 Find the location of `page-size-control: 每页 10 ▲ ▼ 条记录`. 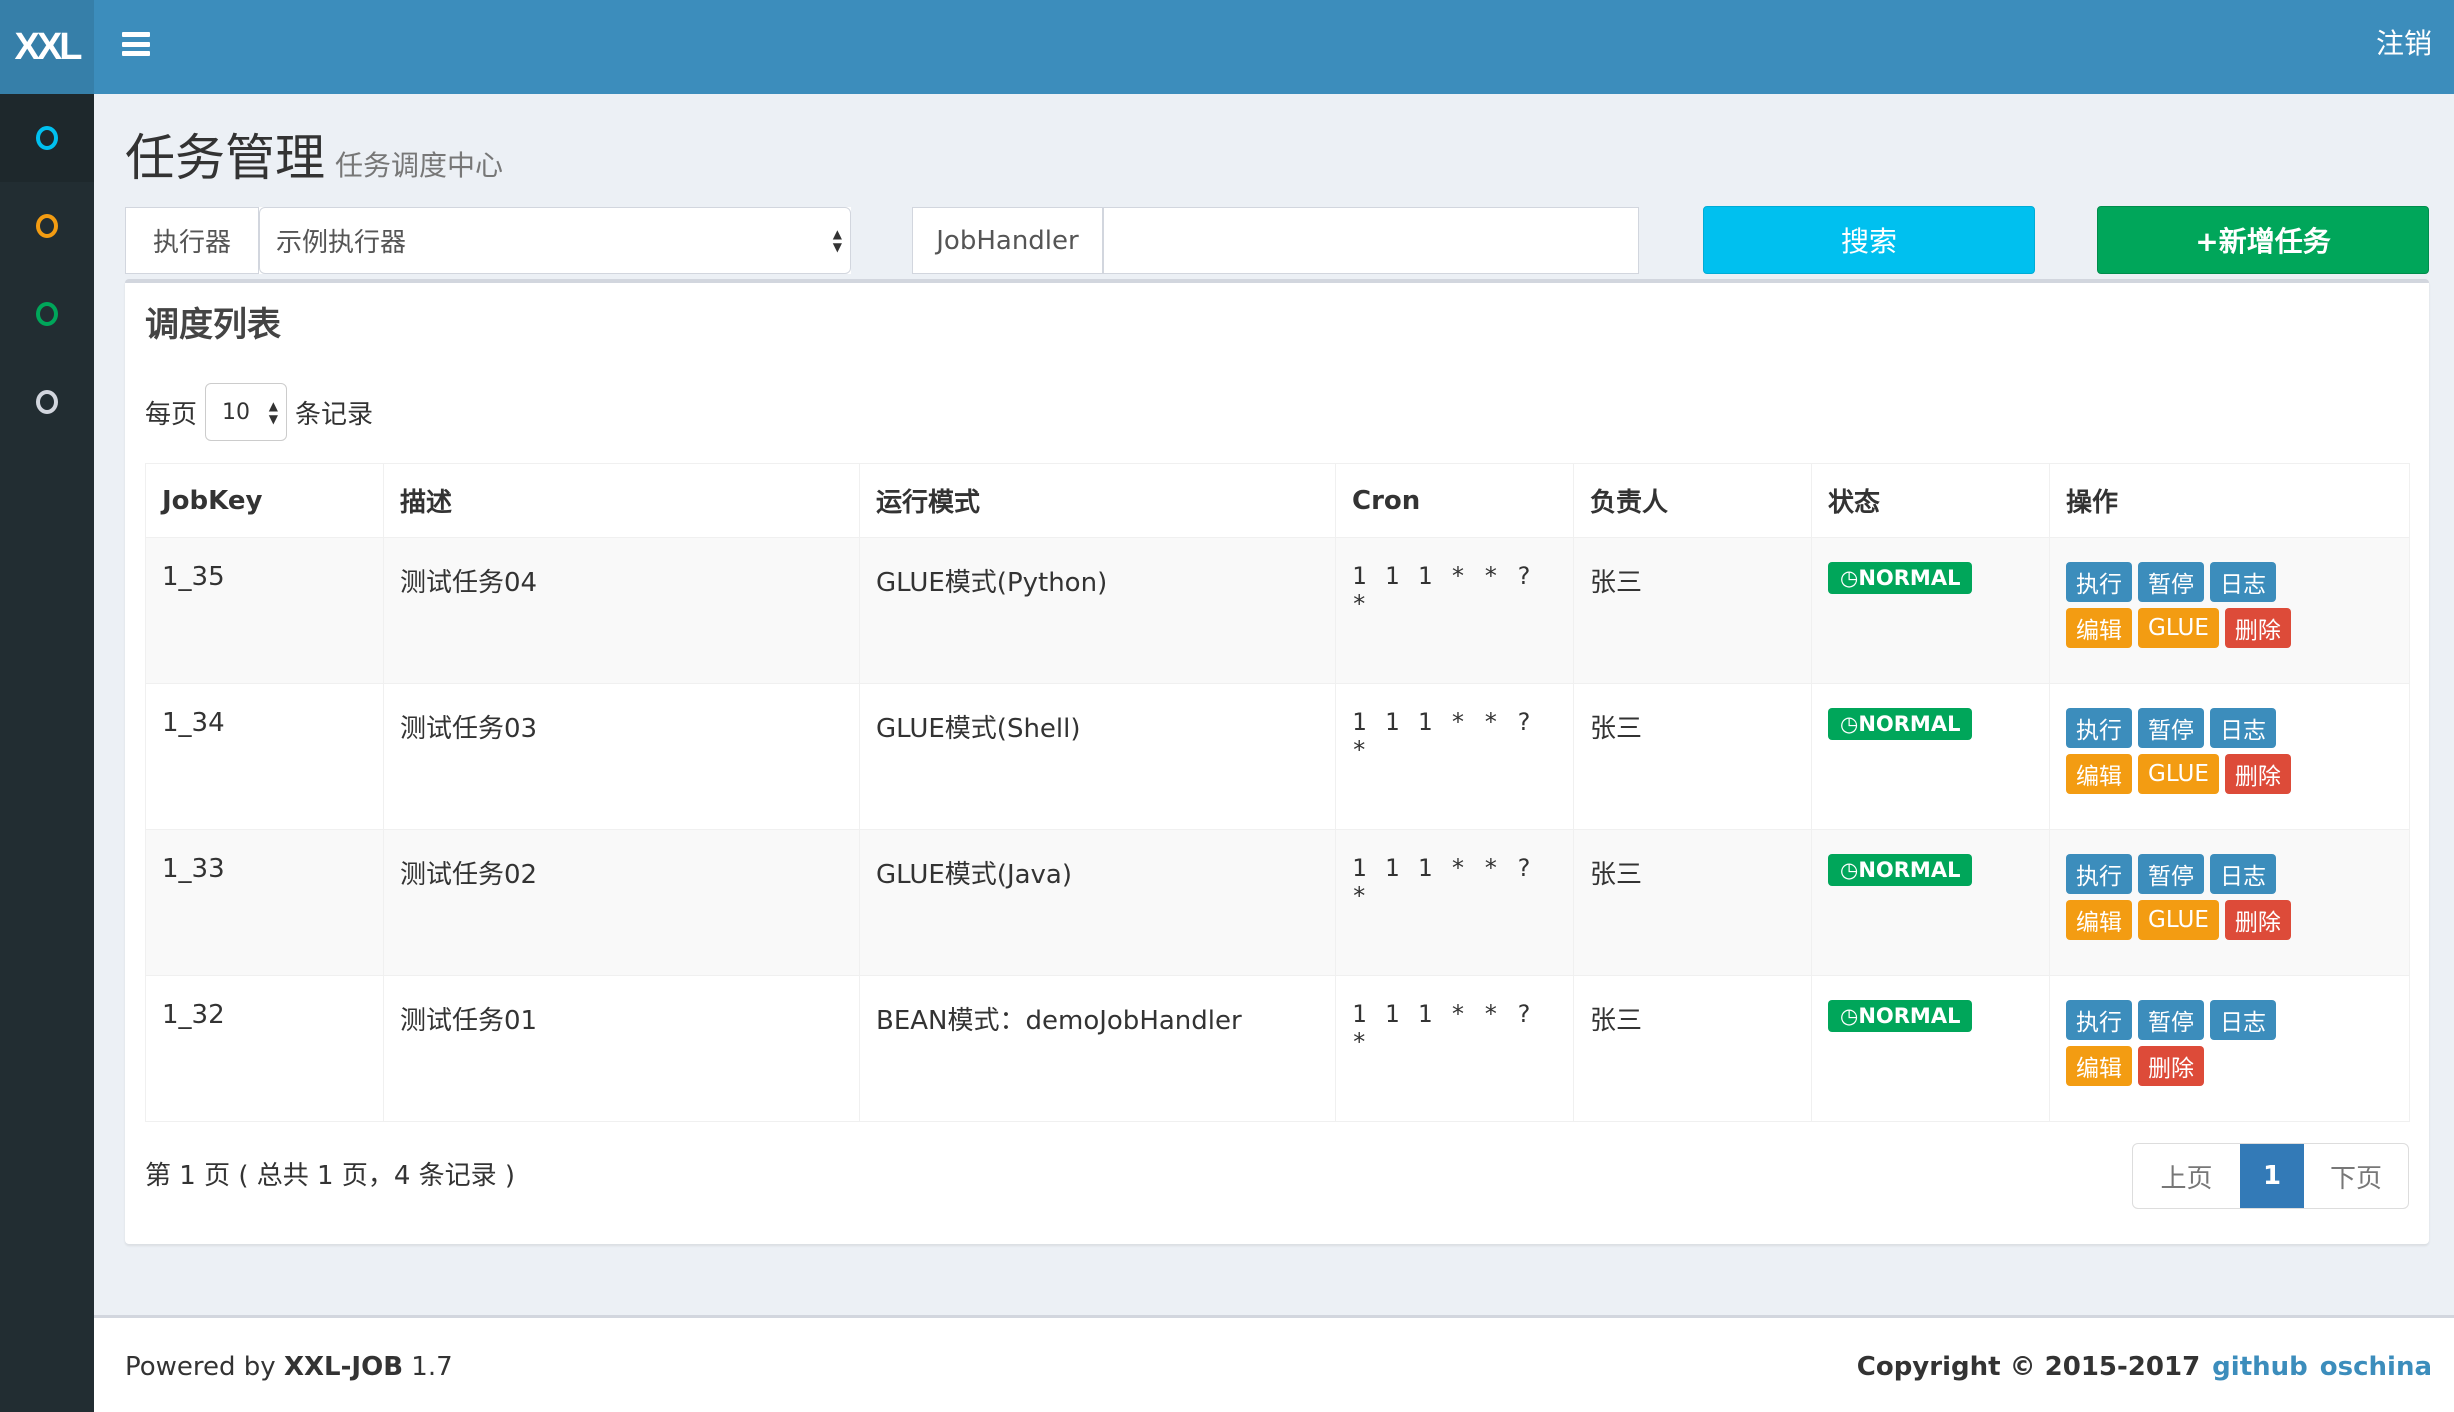

page-size-control: 每页 10 ▲ ▼ 条记录 is located at coordinates (259, 412).